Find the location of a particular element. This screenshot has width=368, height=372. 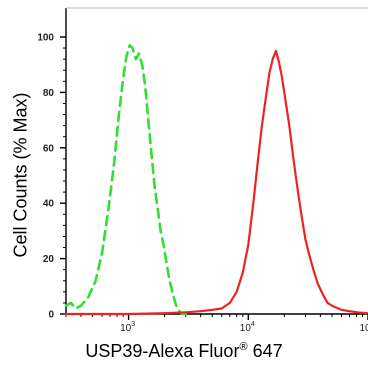

y-tick-label: 0 is located at coordinates (51, 315).